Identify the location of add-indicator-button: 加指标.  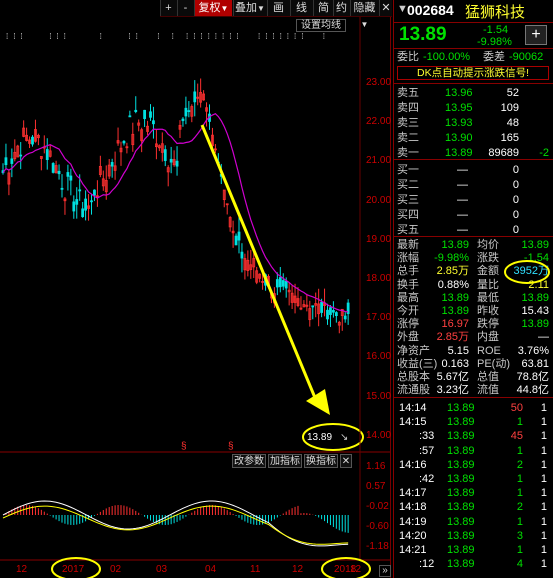
(285, 461).